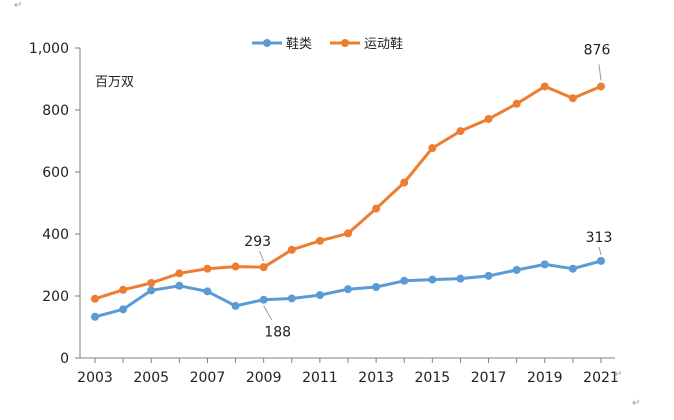  Describe the element at coordinates (264, 378) in the screenshot. I see `x-tick-label: 2009` at that location.